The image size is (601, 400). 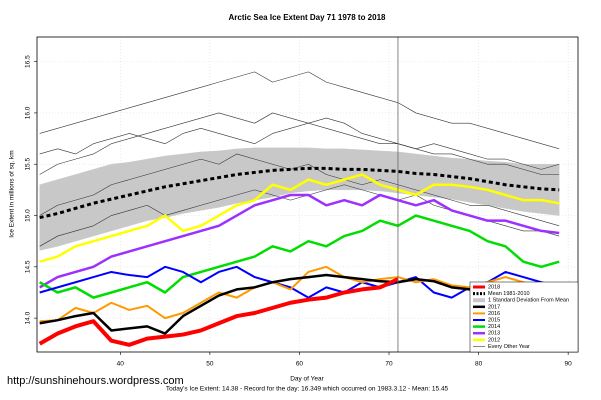 I want to click on legend-label: 2014, so click(x=494, y=327).